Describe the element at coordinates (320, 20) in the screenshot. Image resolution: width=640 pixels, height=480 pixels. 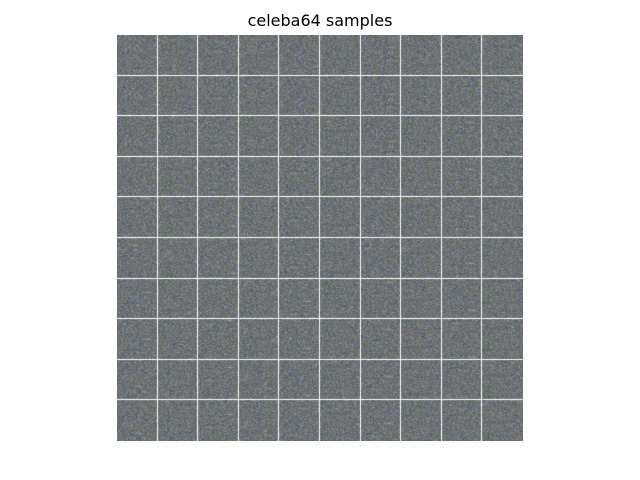
I see `plot-title: celeba64 samples` at that location.